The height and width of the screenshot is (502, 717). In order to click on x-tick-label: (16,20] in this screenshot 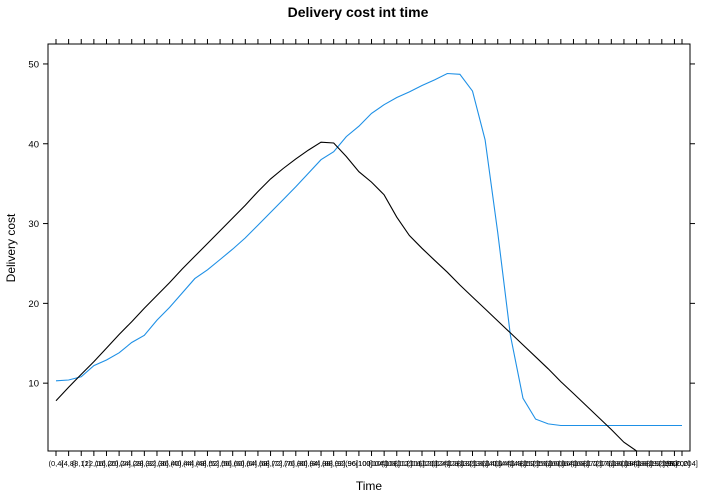, I will do `click(106, 463)`.